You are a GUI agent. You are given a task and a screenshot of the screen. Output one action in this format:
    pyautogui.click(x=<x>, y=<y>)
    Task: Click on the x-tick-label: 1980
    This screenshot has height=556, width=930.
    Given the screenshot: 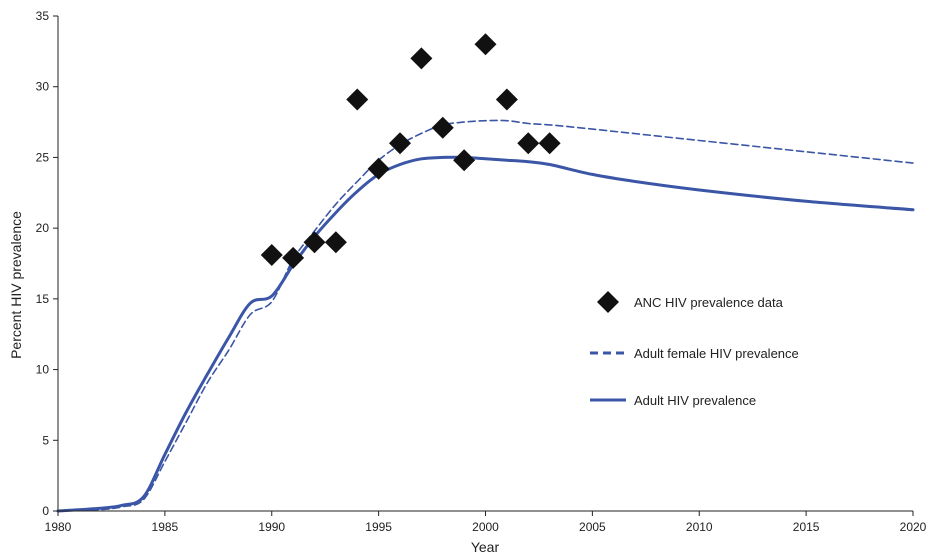 What is the action you would take?
    pyautogui.click(x=58, y=527)
    